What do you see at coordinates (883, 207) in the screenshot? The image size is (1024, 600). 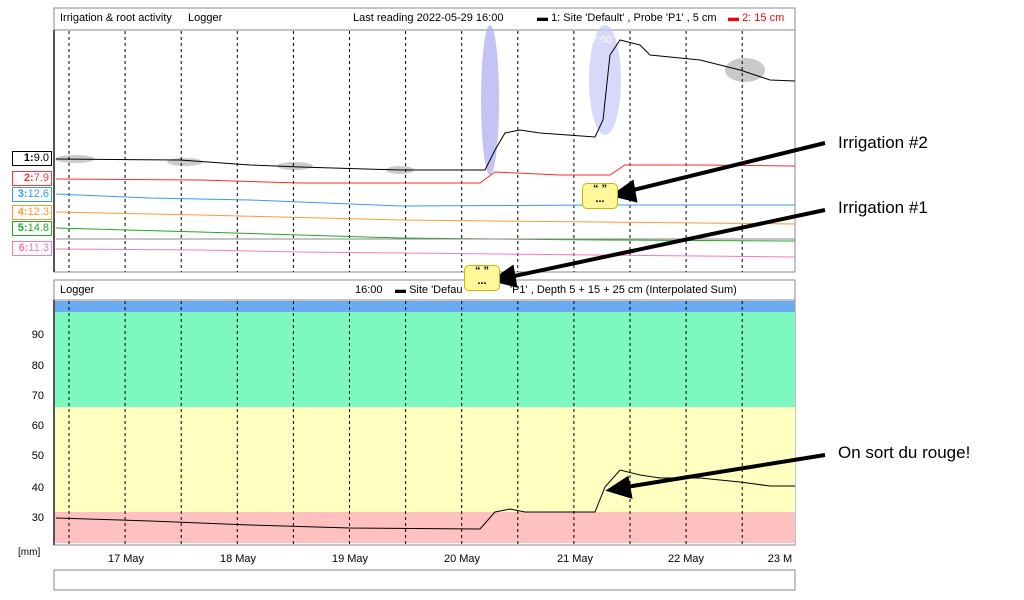 I see `annotation-irrigation-1: Irrigation #1` at bounding box center [883, 207].